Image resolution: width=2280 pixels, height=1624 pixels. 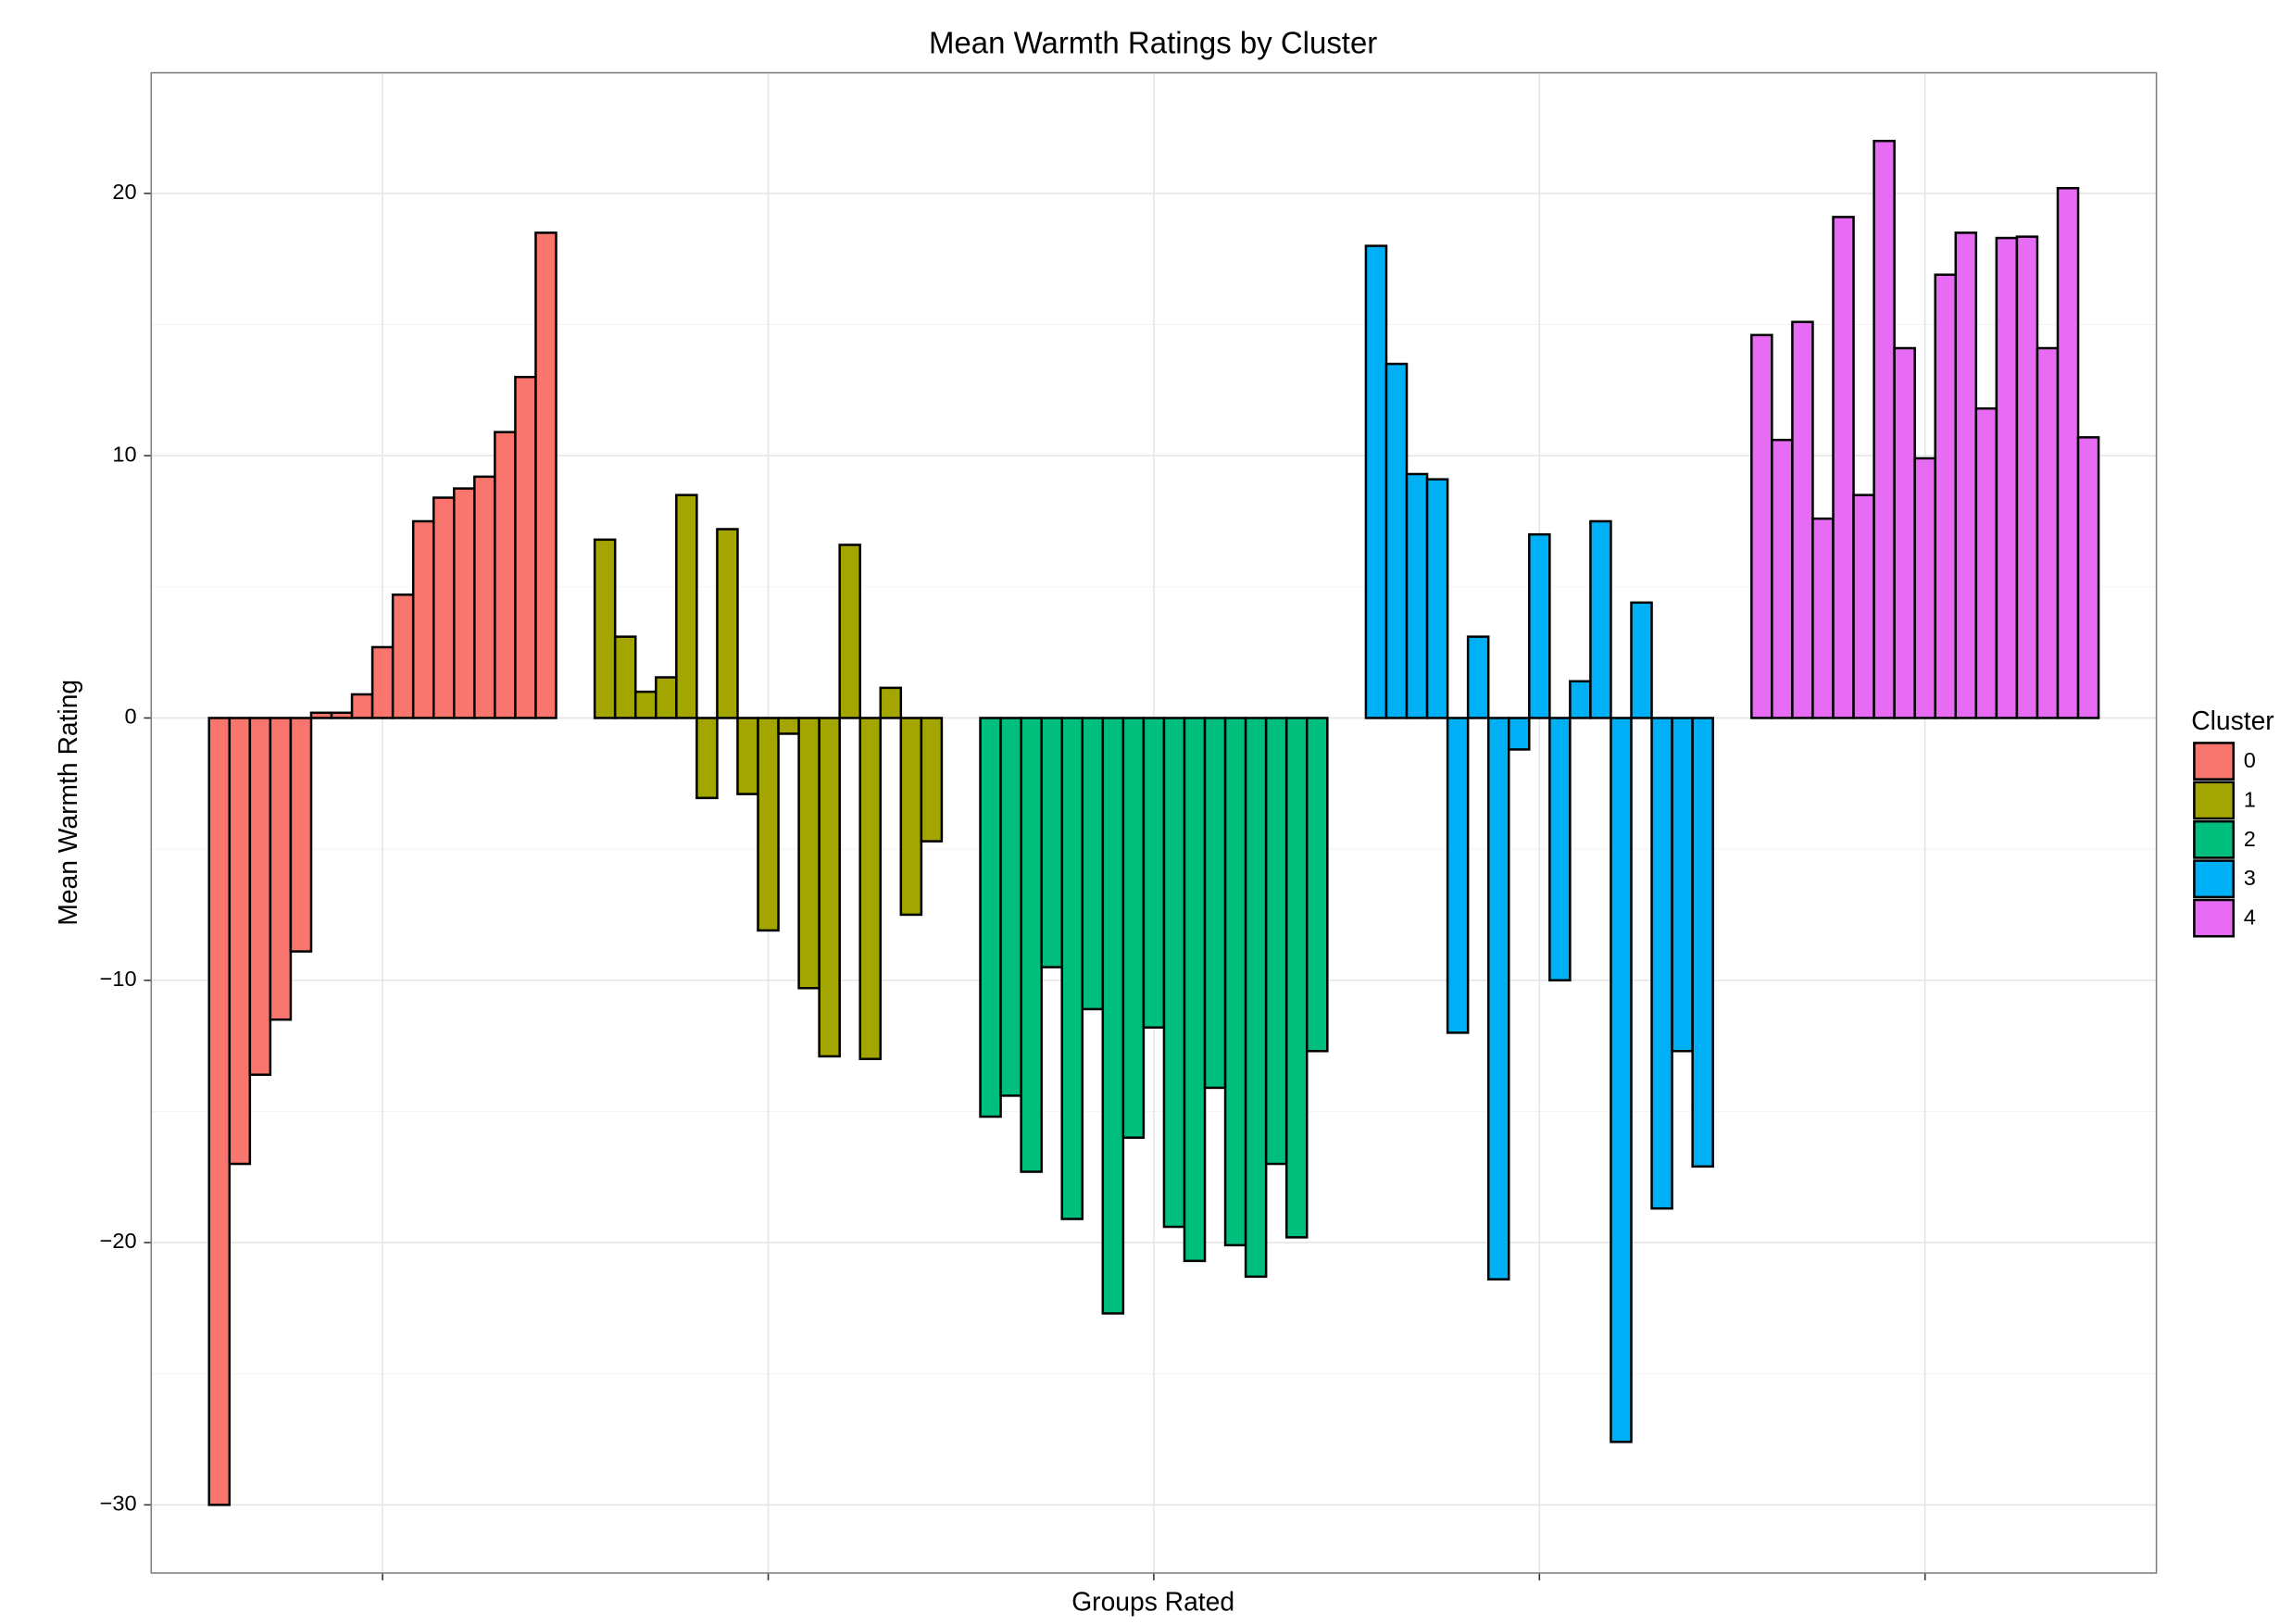 I want to click on y-tick-label: −10, so click(x=118, y=979).